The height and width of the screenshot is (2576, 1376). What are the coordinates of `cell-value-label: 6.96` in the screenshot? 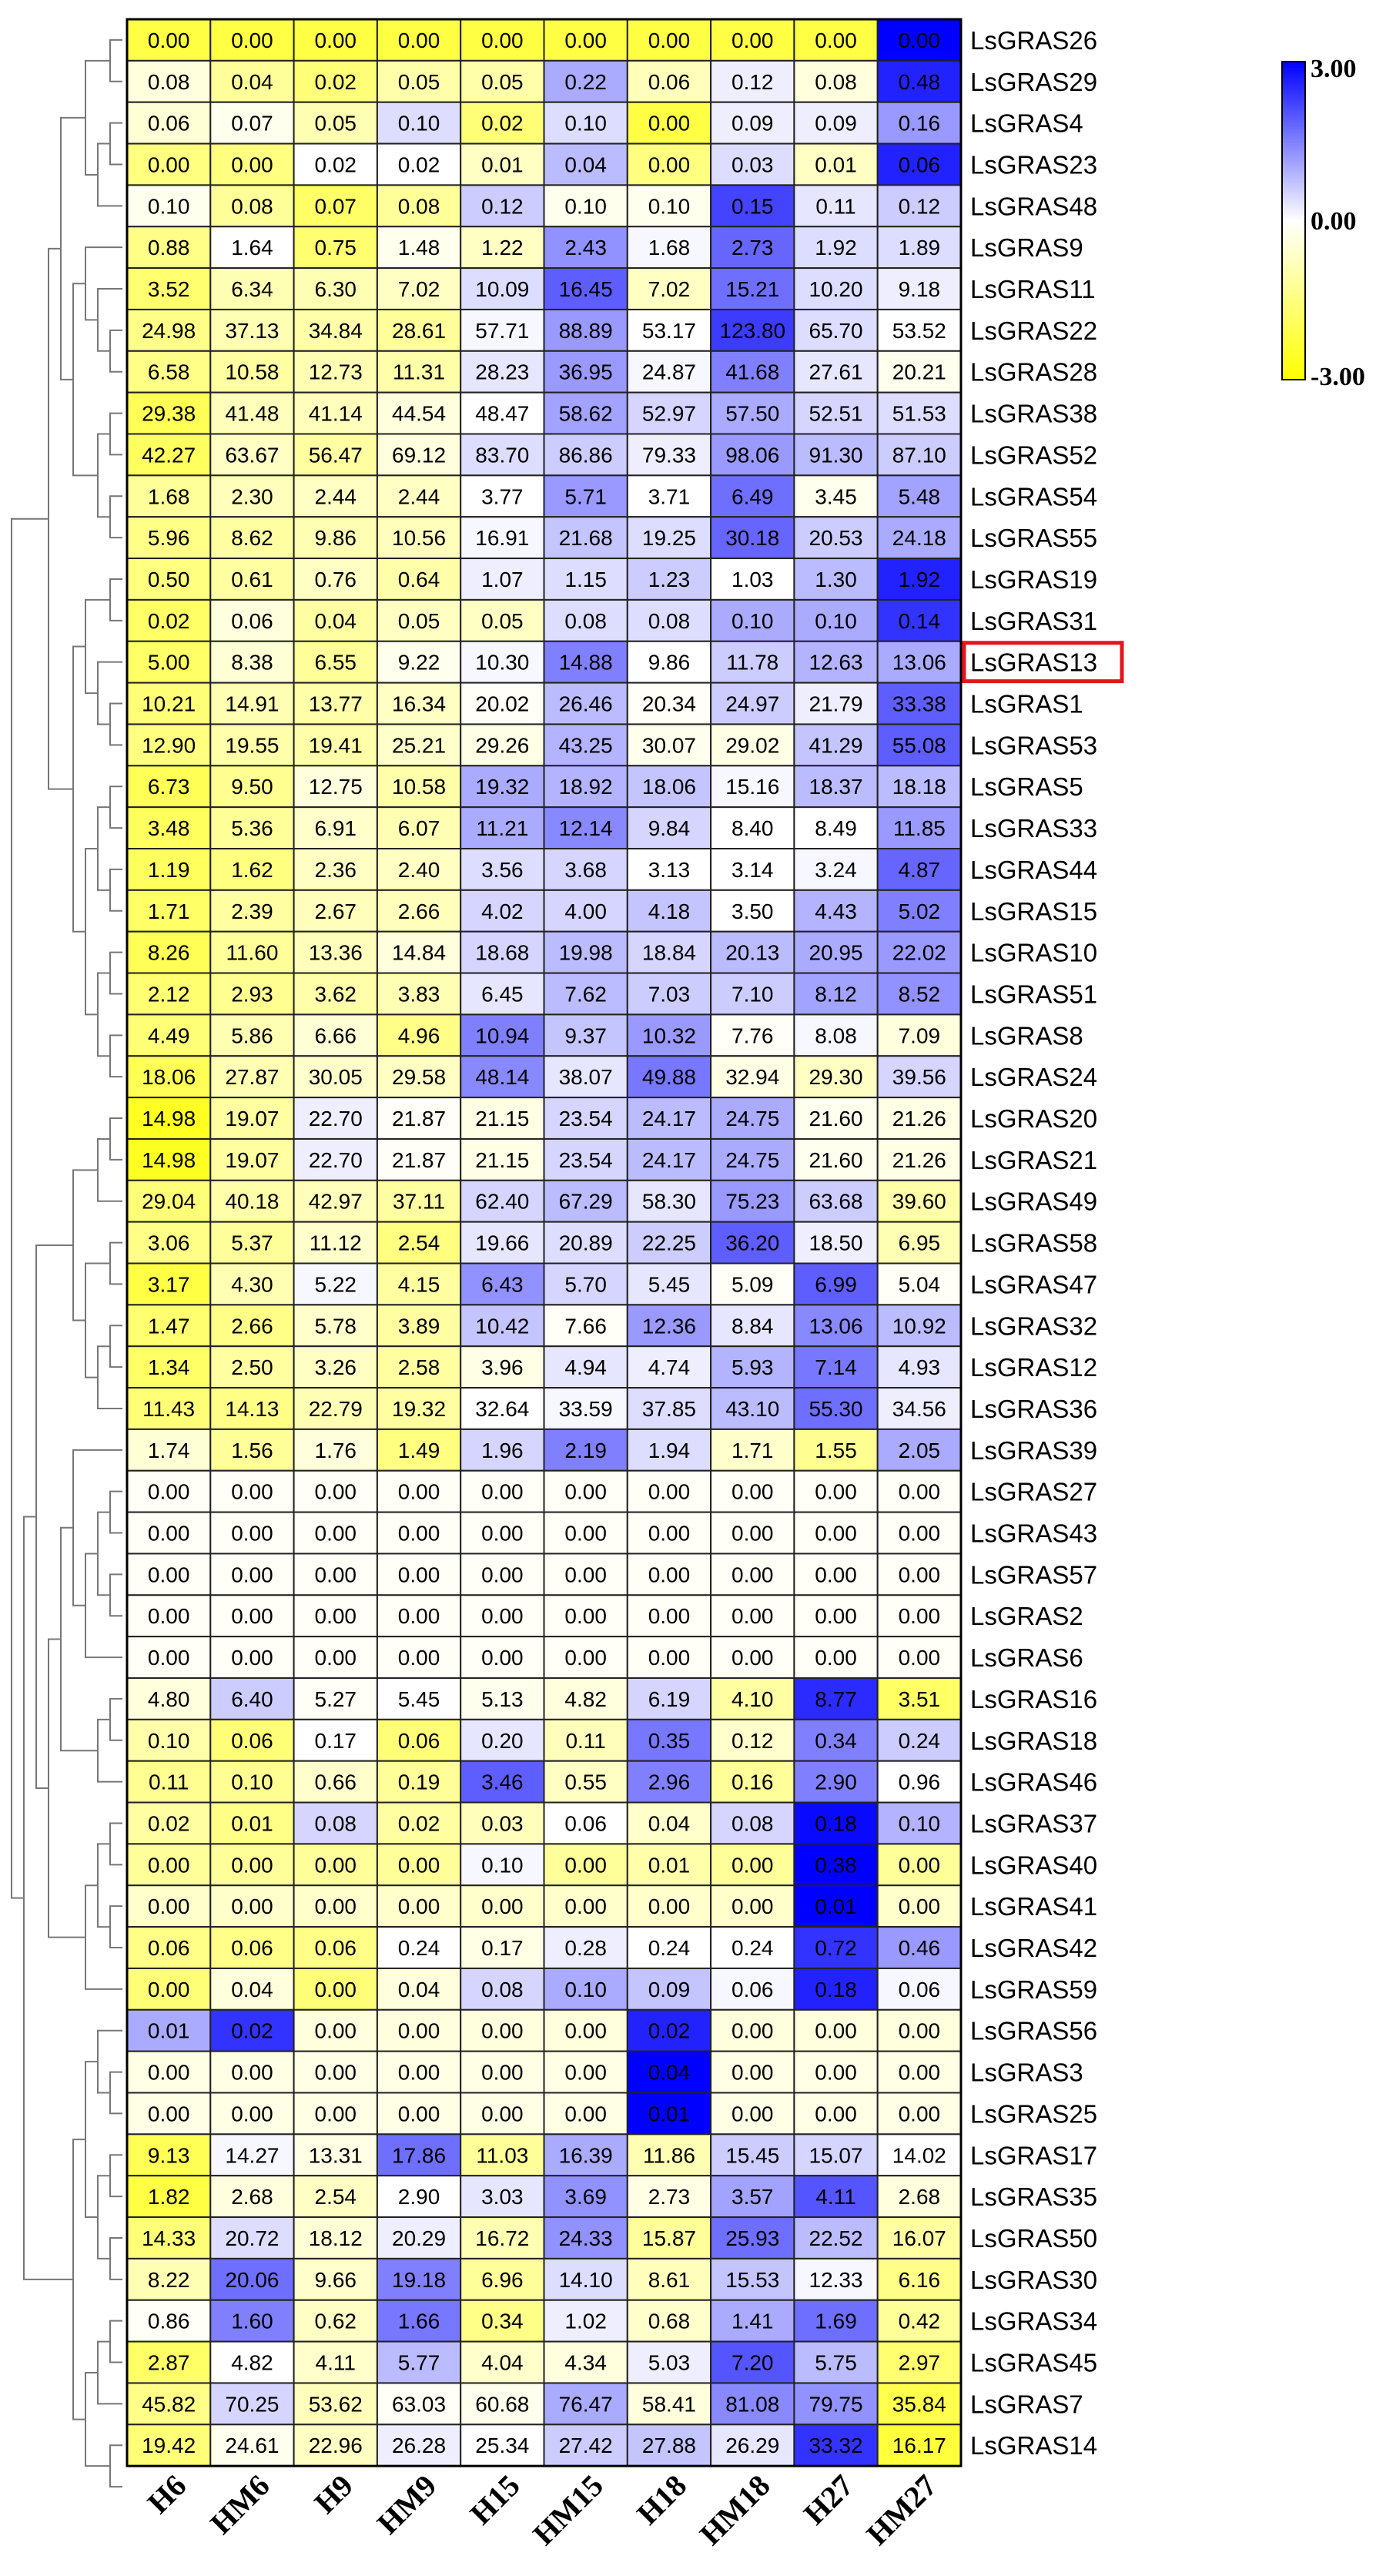 It's located at (502, 2280).